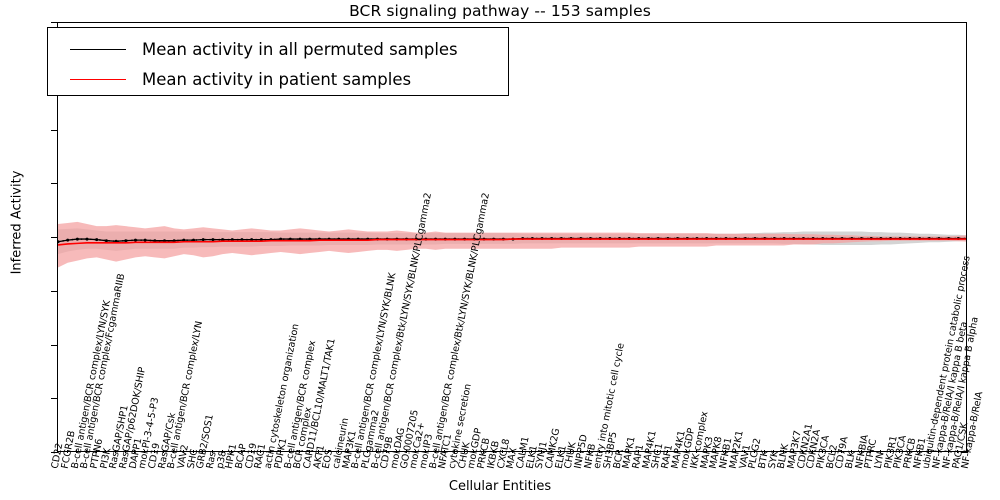  I want to click on patient-mean-line, so click(512, 242).